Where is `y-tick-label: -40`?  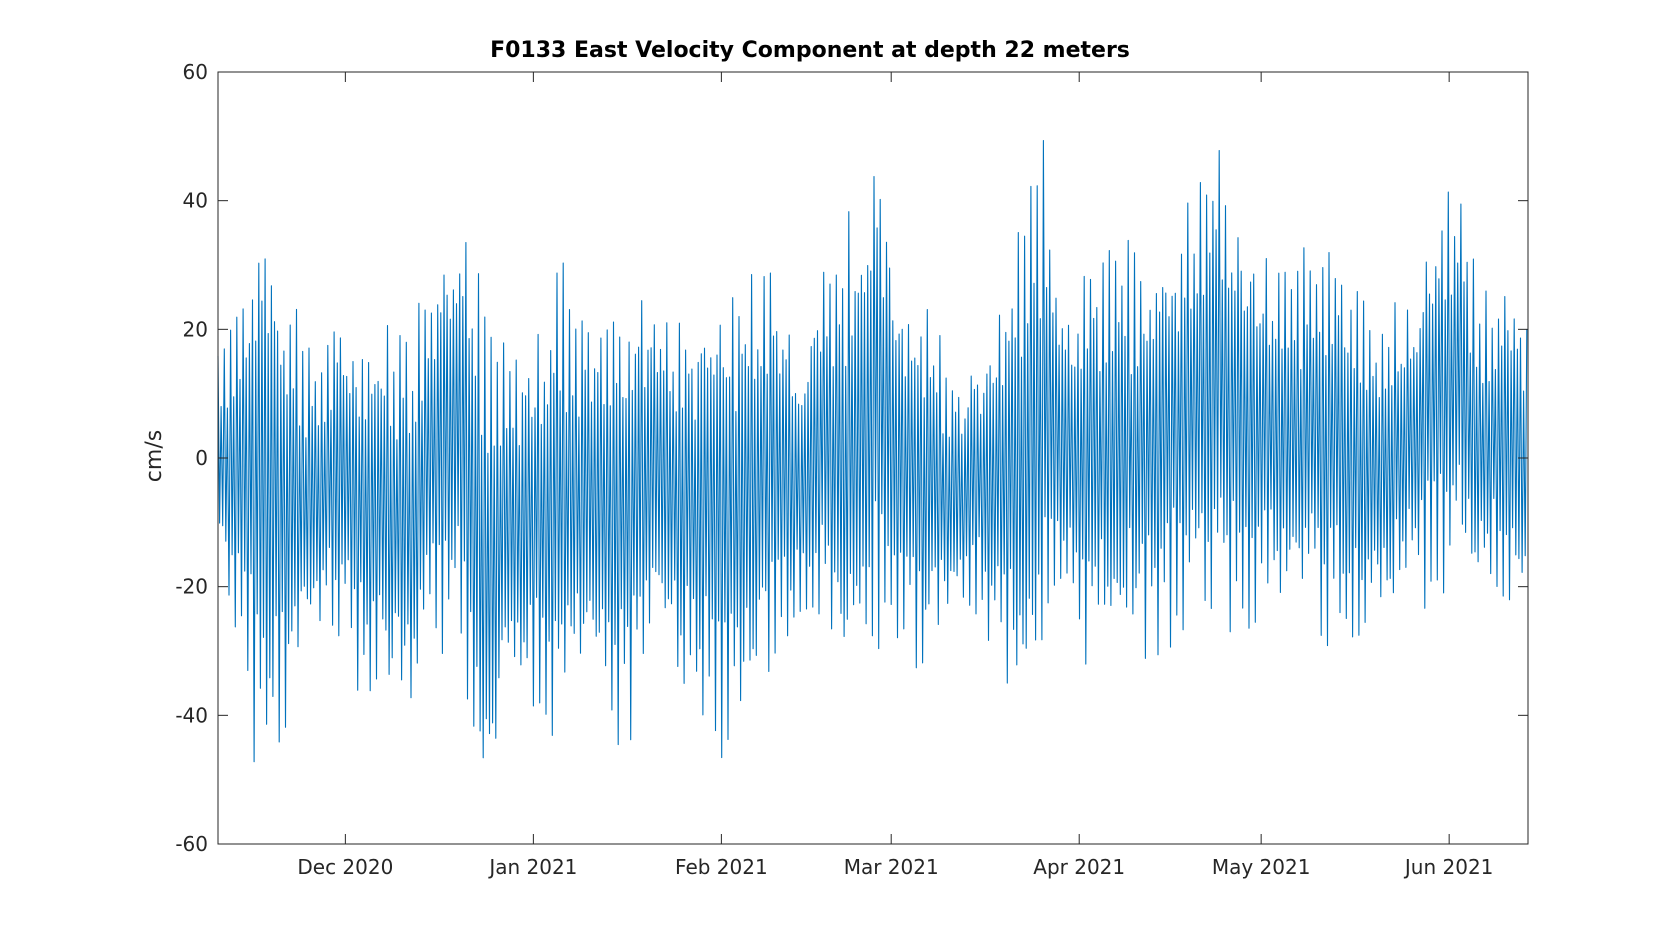 y-tick-label: -40 is located at coordinates (191, 715).